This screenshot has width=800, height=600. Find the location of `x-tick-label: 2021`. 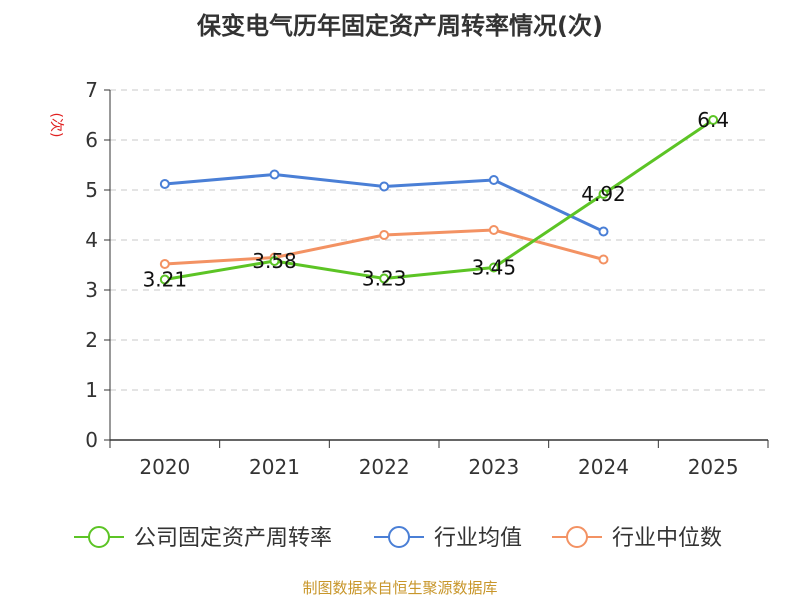

x-tick-label: 2021 is located at coordinates (274, 467).